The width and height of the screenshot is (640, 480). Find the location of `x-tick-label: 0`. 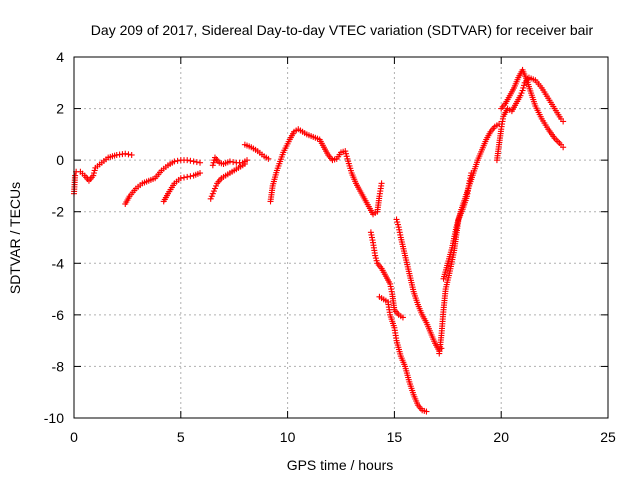

x-tick-label: 0 is located at coordinates (74, 437).